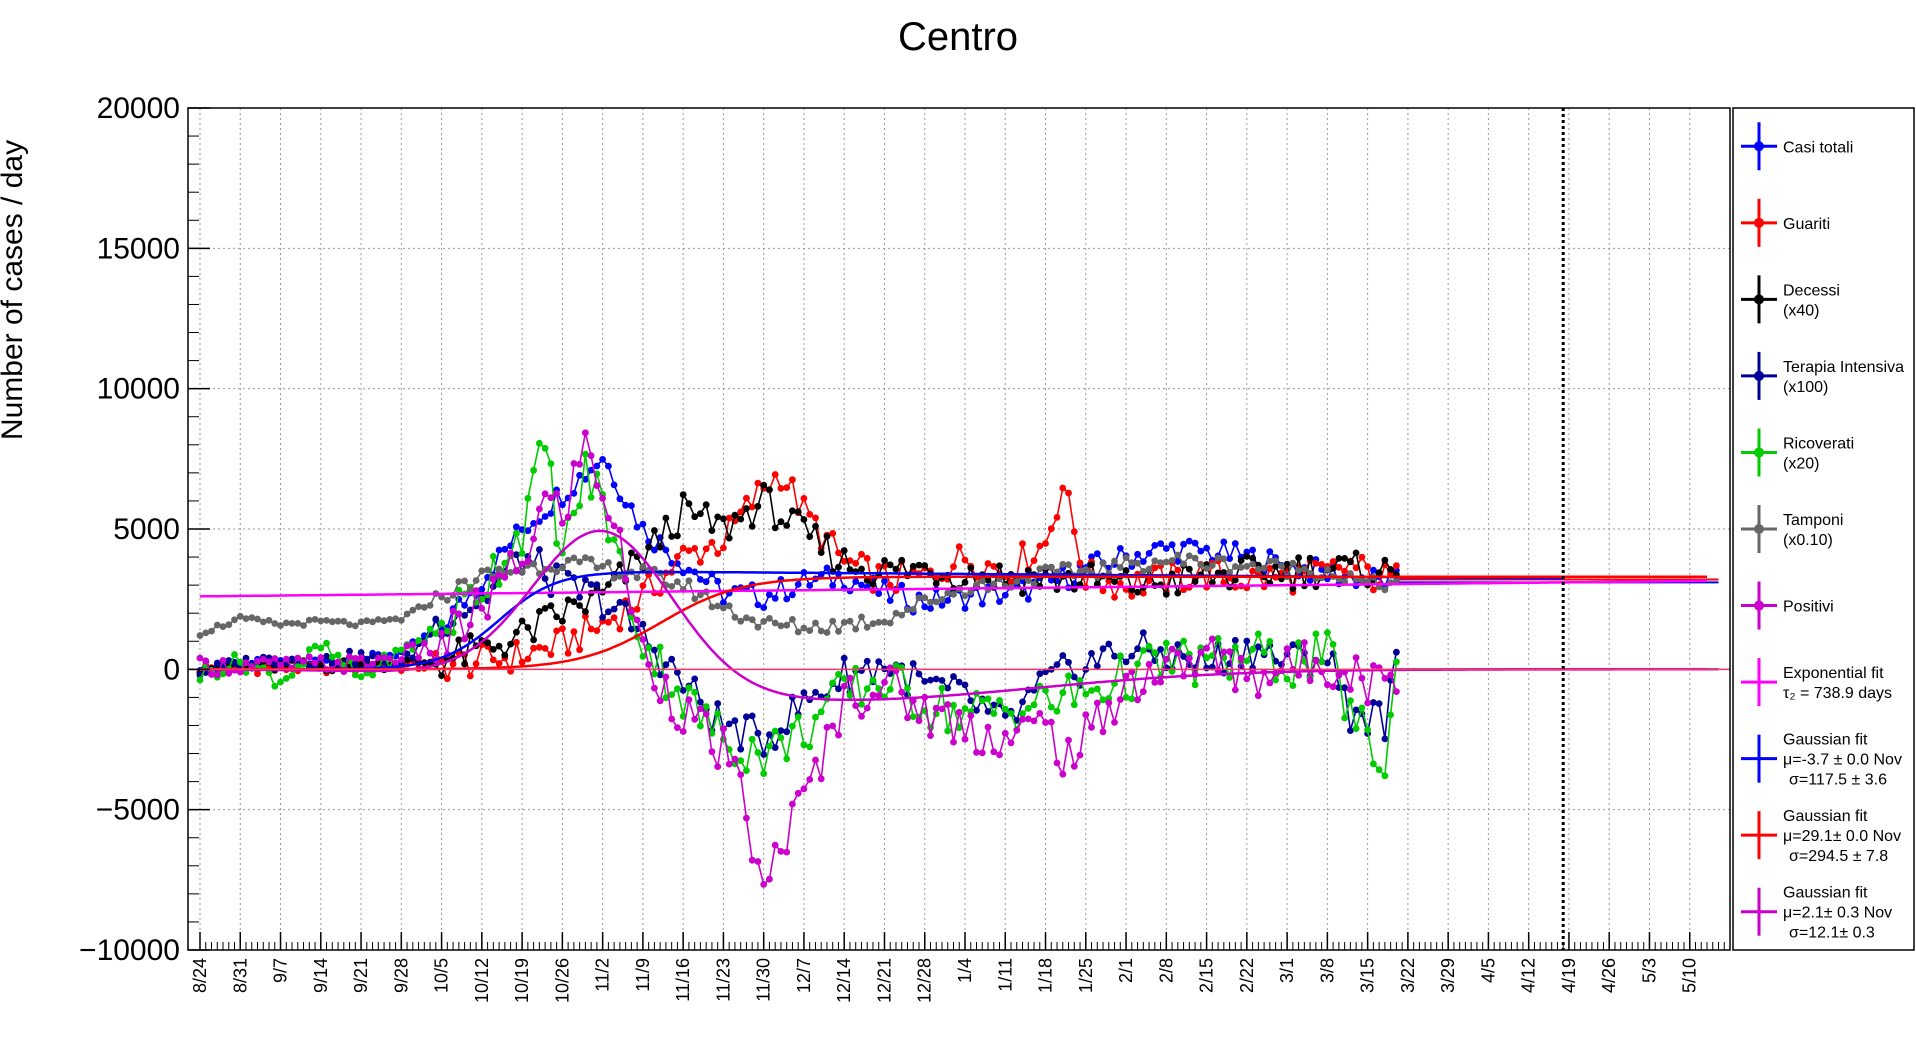  I want to click on legend-entry: Guariti, so click(1785, 222).